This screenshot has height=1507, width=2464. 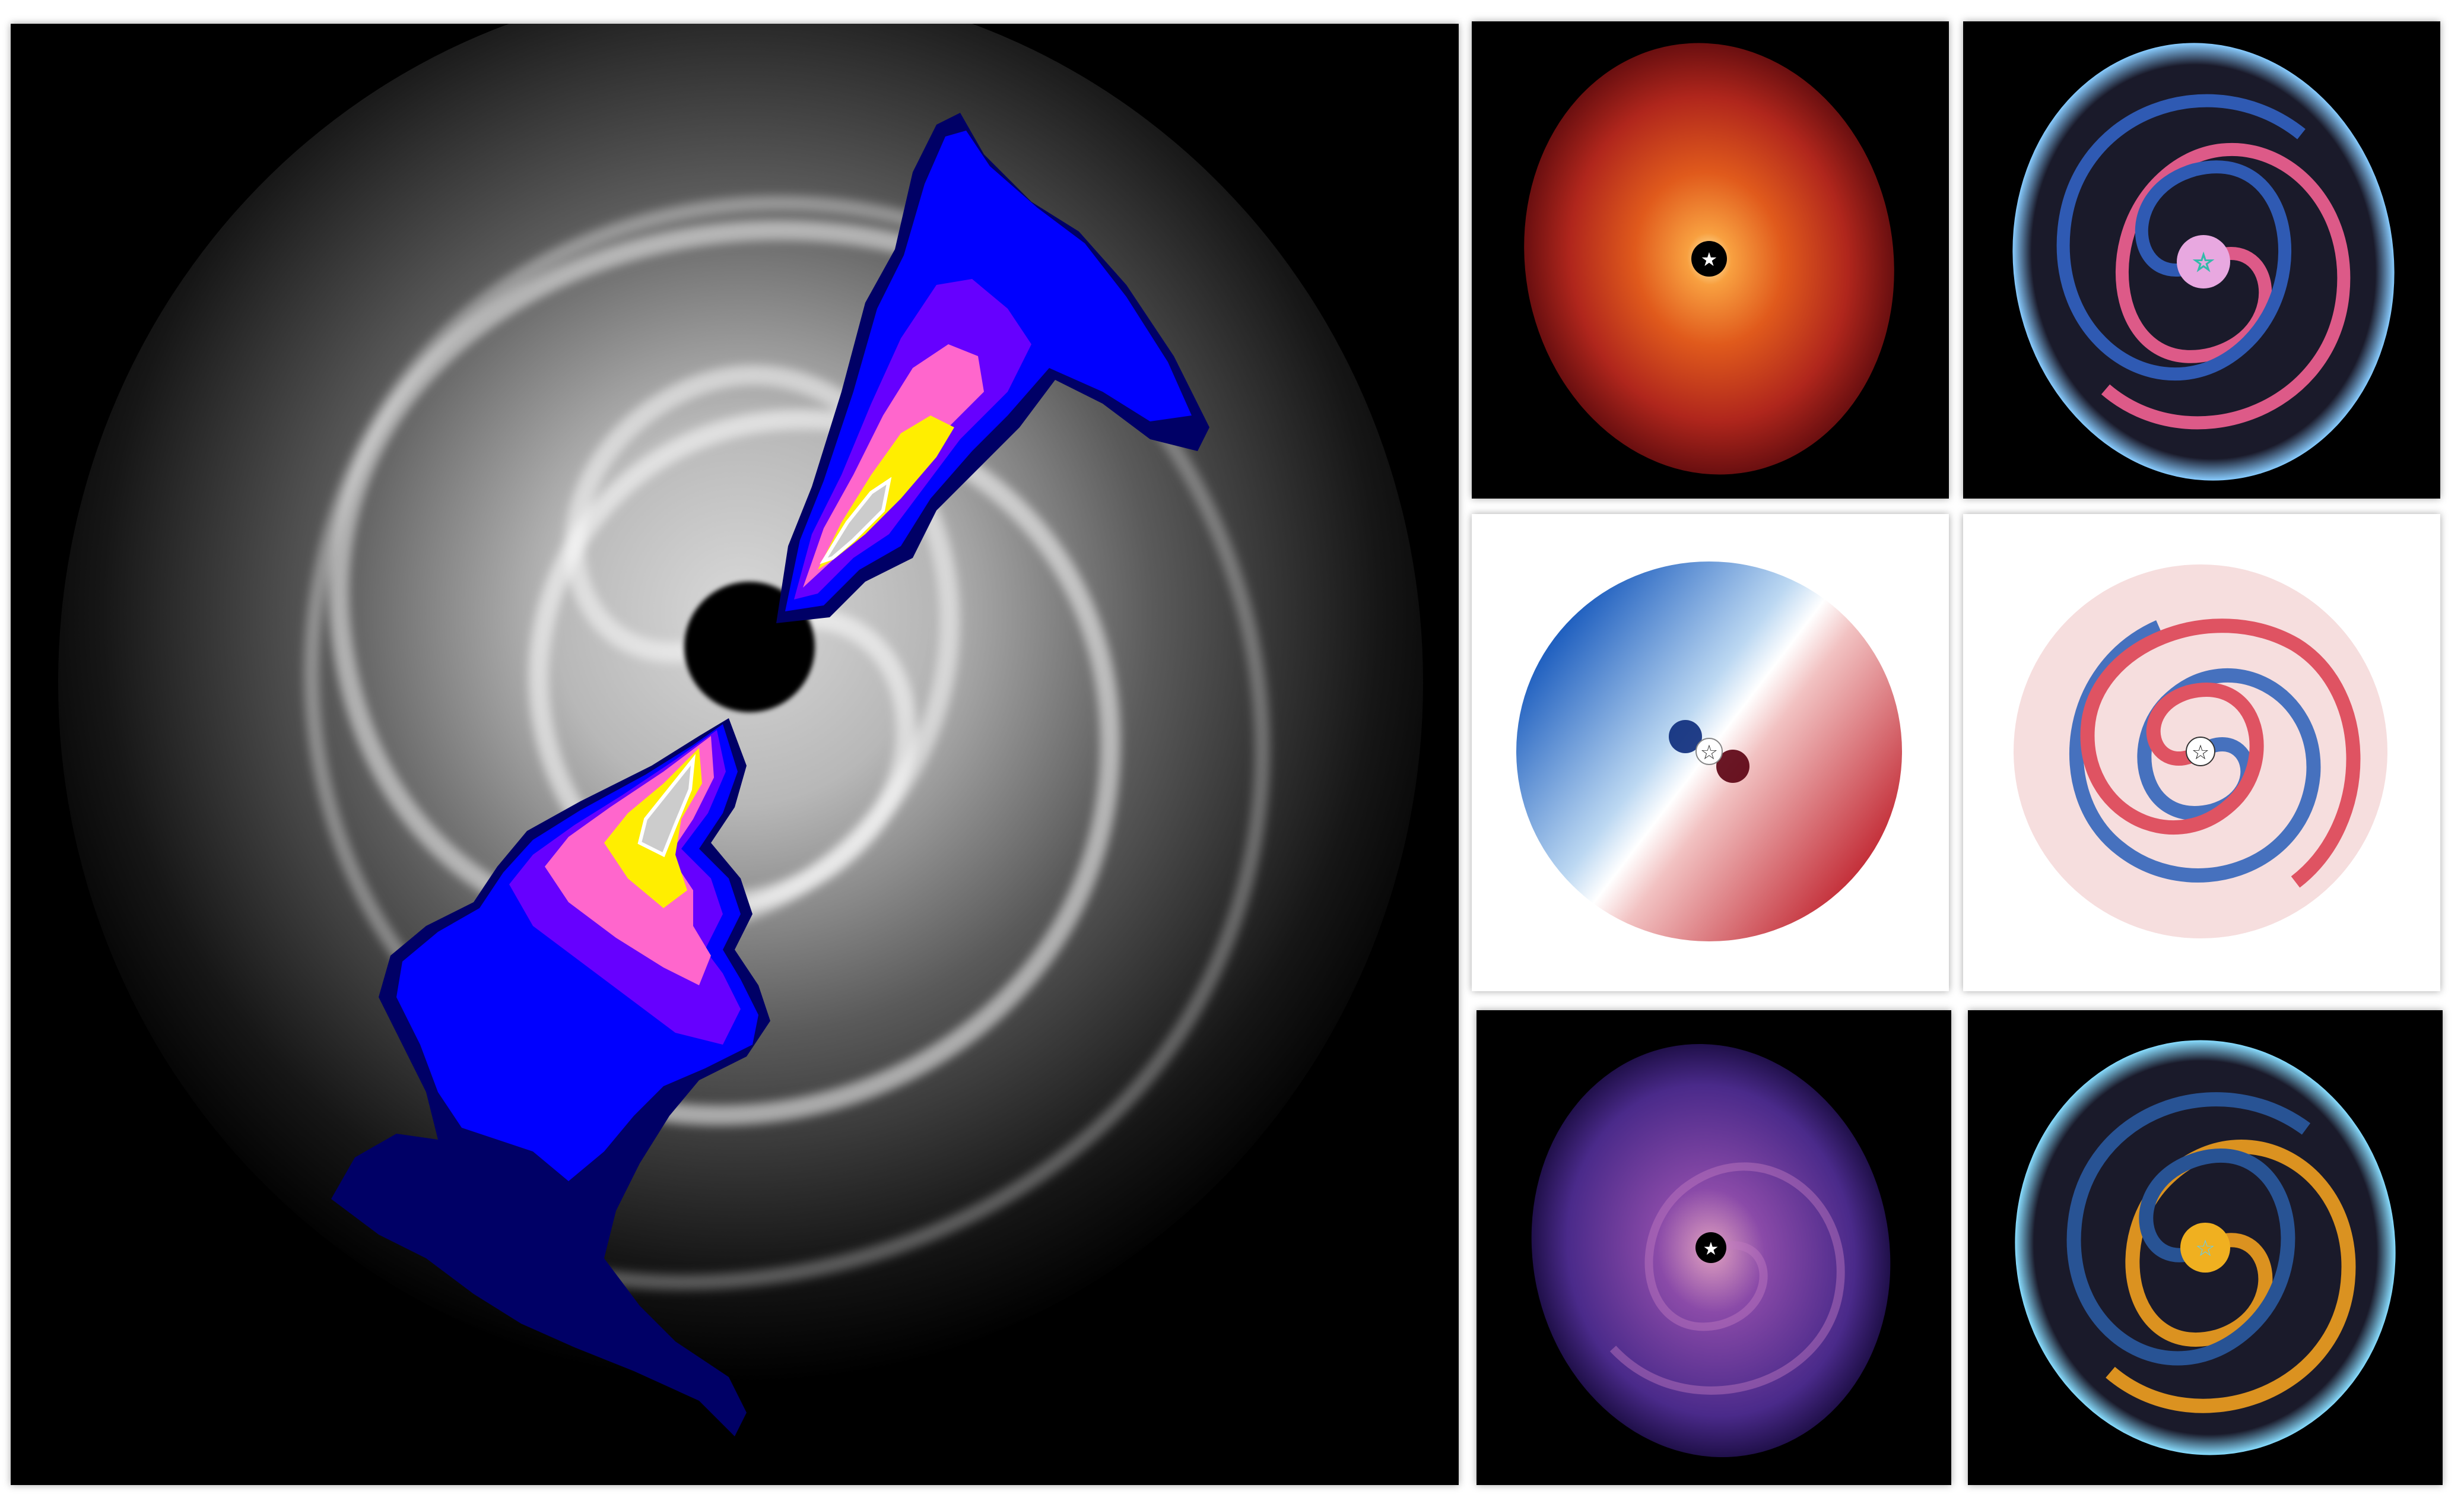 I want to click on temperature-perturbation-map: ☆, so click(x=2205, y=1247).